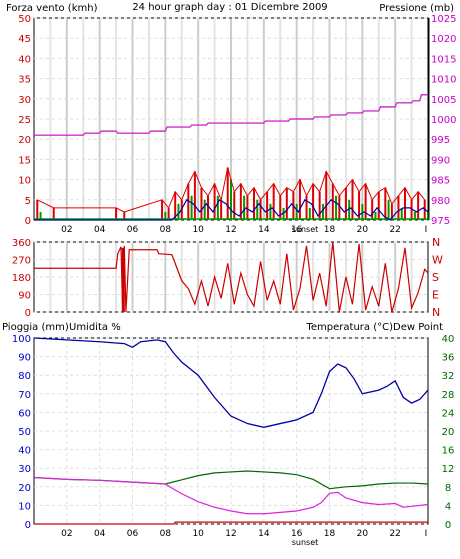  I want to click on temperature-tick-label: 0, so click(448, 525).